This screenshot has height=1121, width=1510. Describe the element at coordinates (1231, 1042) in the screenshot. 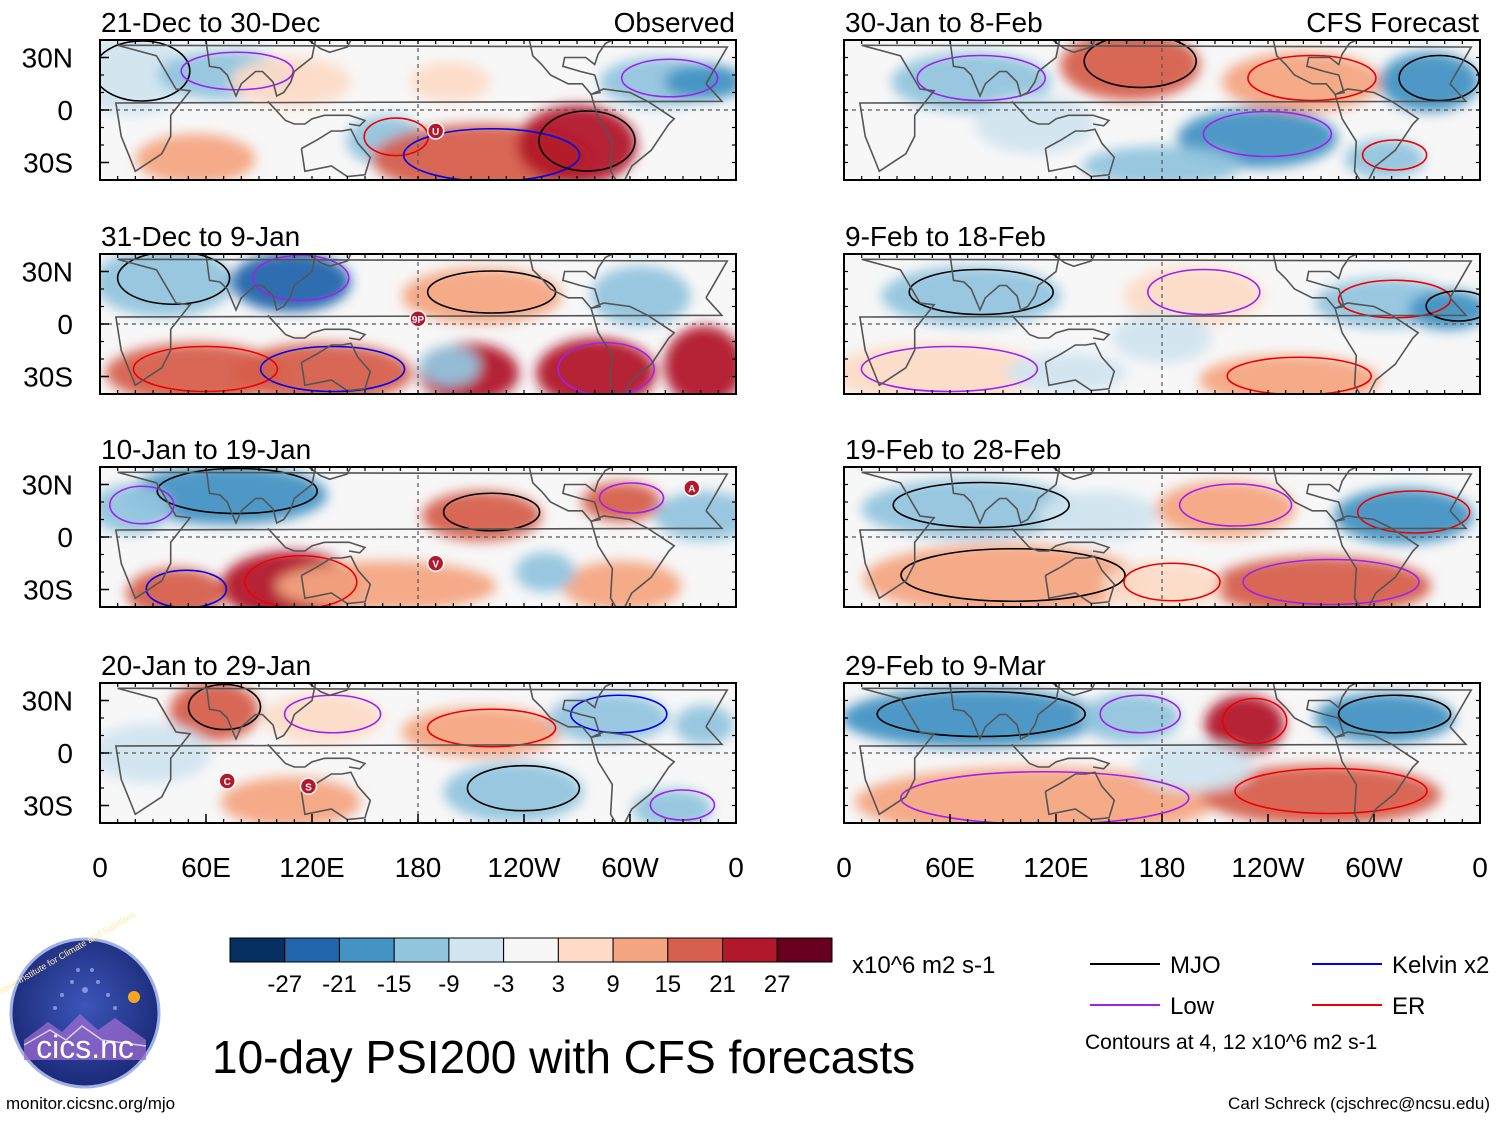

I see `contour-note: Contours at 4, 12 x10^6 m2 s-1` at that location.